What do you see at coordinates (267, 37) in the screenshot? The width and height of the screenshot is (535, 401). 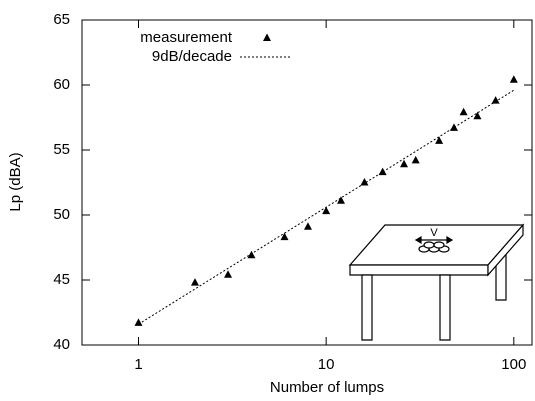 I see `legend-marker` at bounding box center [267, 37].